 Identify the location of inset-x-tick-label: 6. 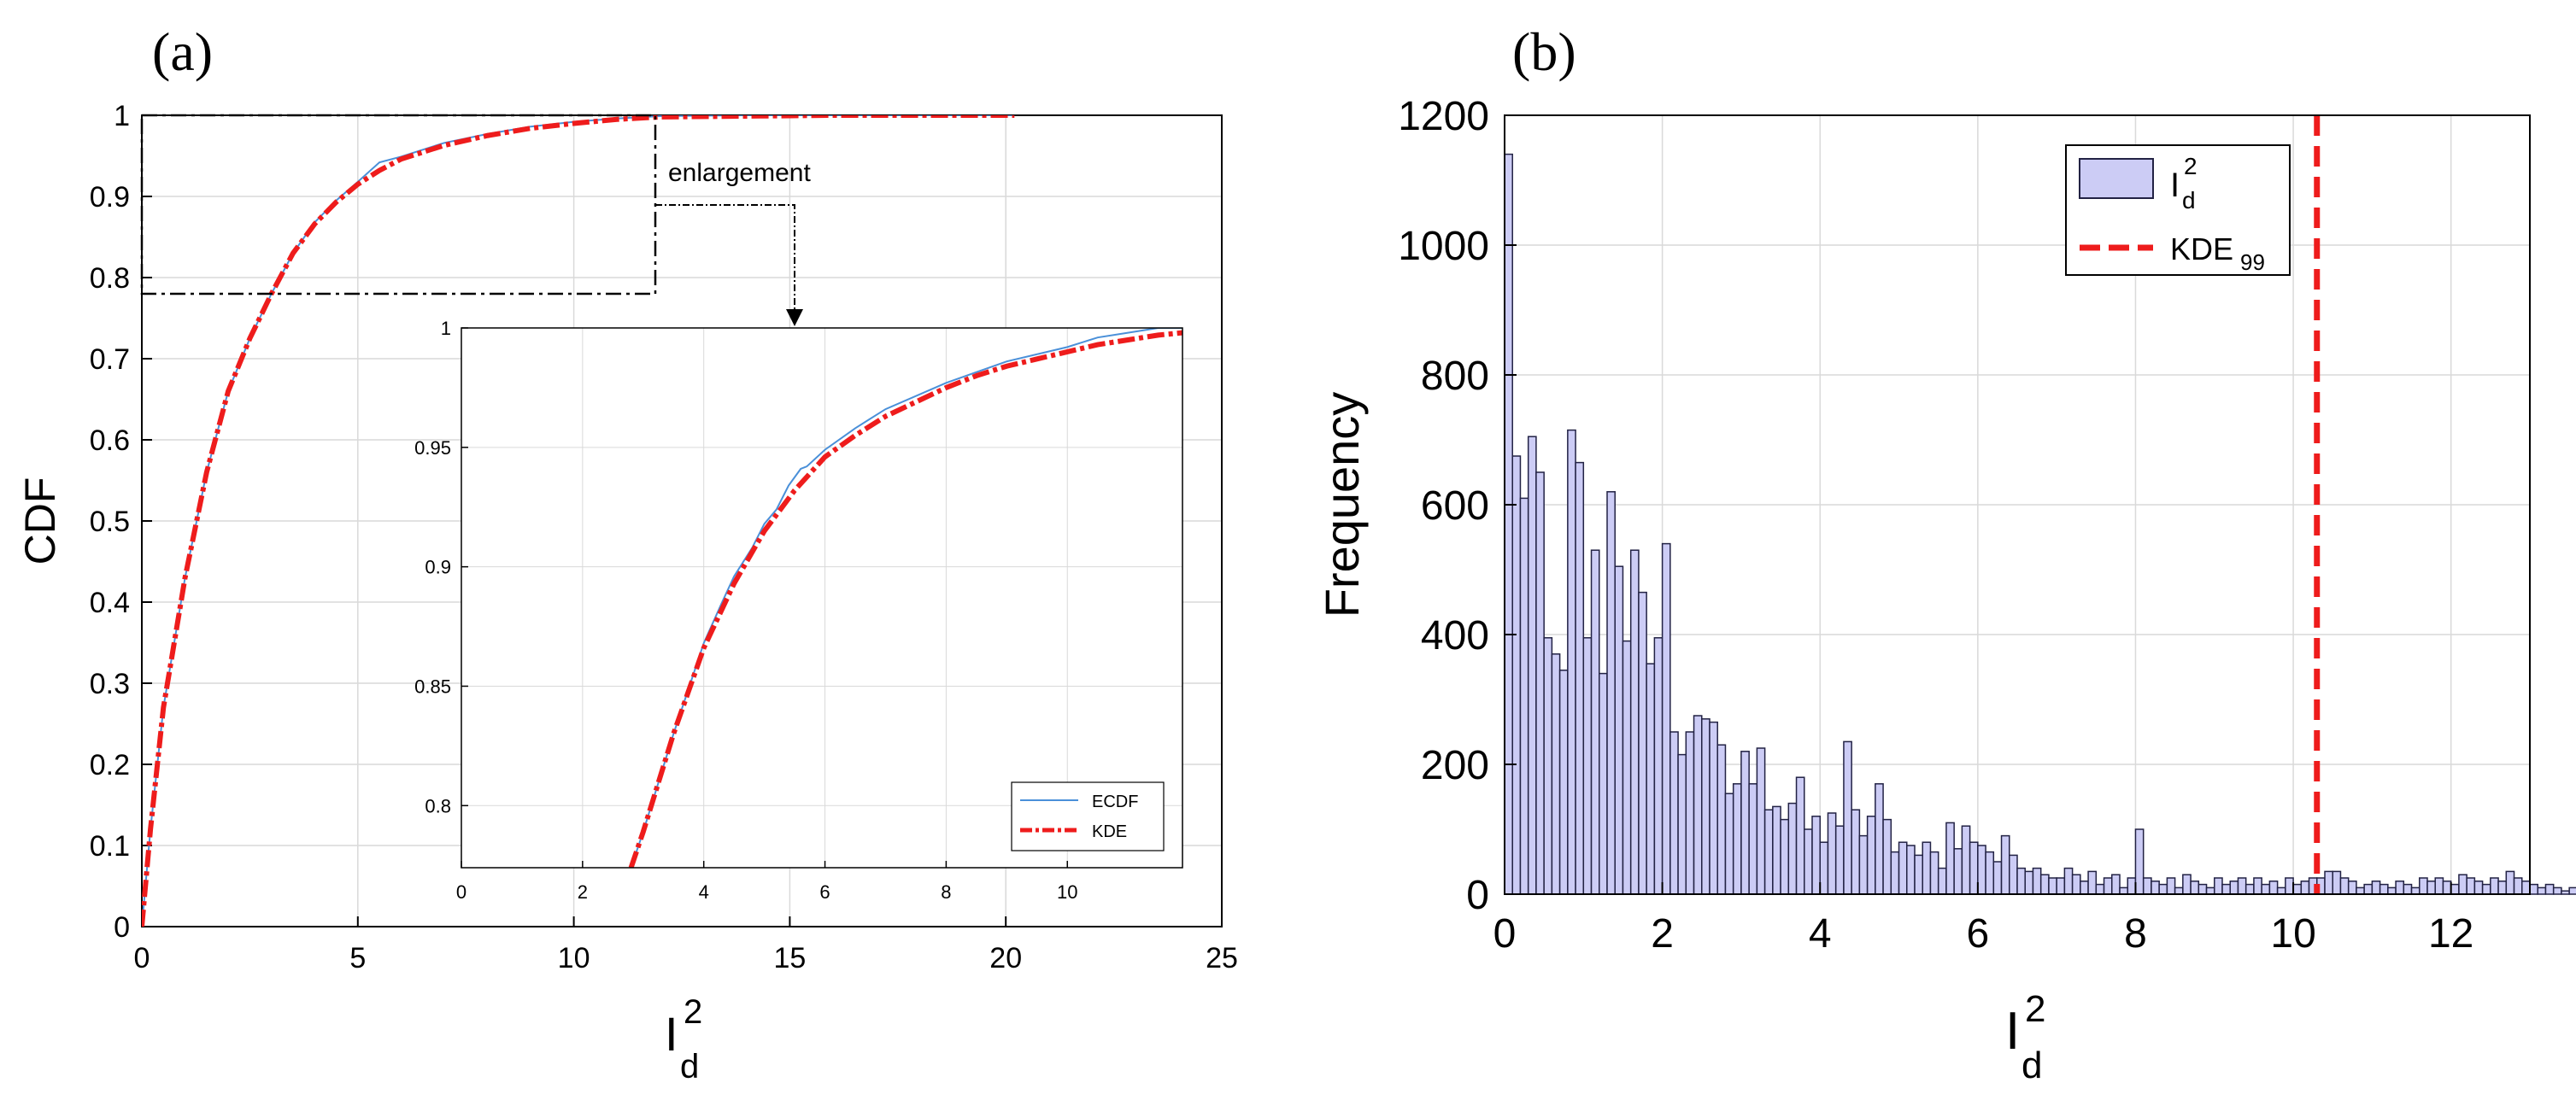
(824, 892).